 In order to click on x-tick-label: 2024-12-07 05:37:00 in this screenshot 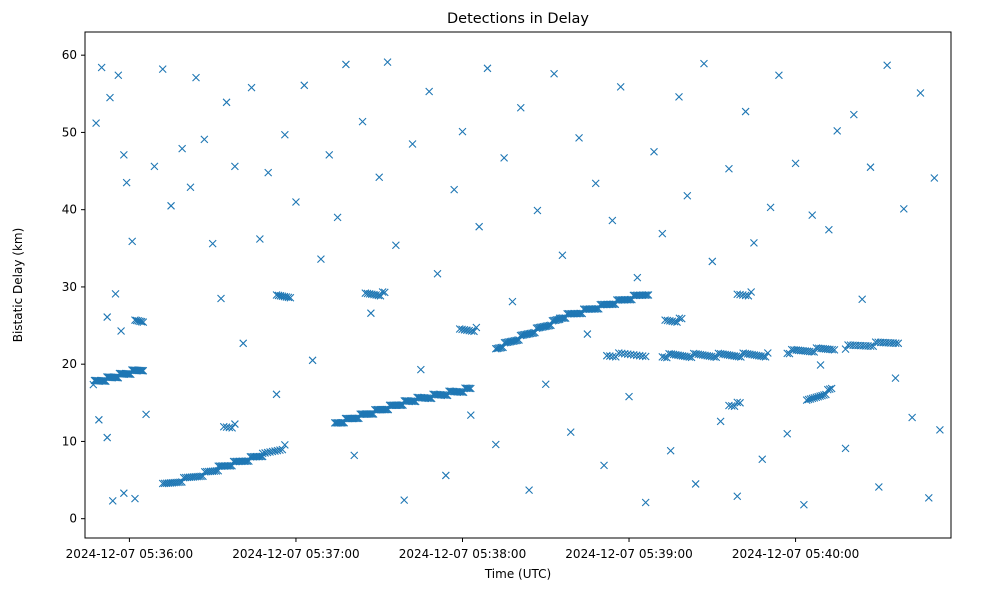, I will do `click(295, 554)`.